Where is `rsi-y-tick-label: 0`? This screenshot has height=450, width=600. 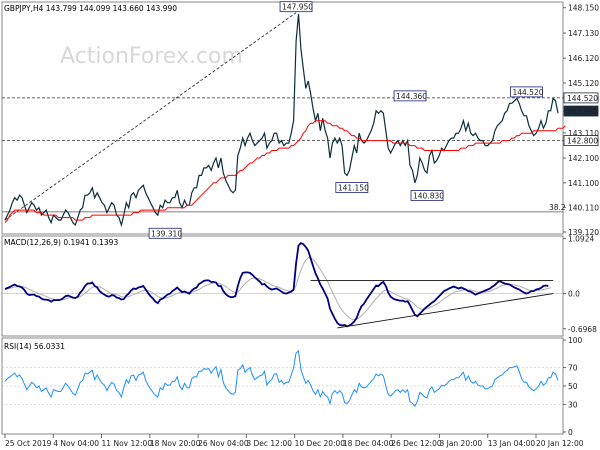
rsi-y-tick-label: 0 is located at coordinates (570, 432).